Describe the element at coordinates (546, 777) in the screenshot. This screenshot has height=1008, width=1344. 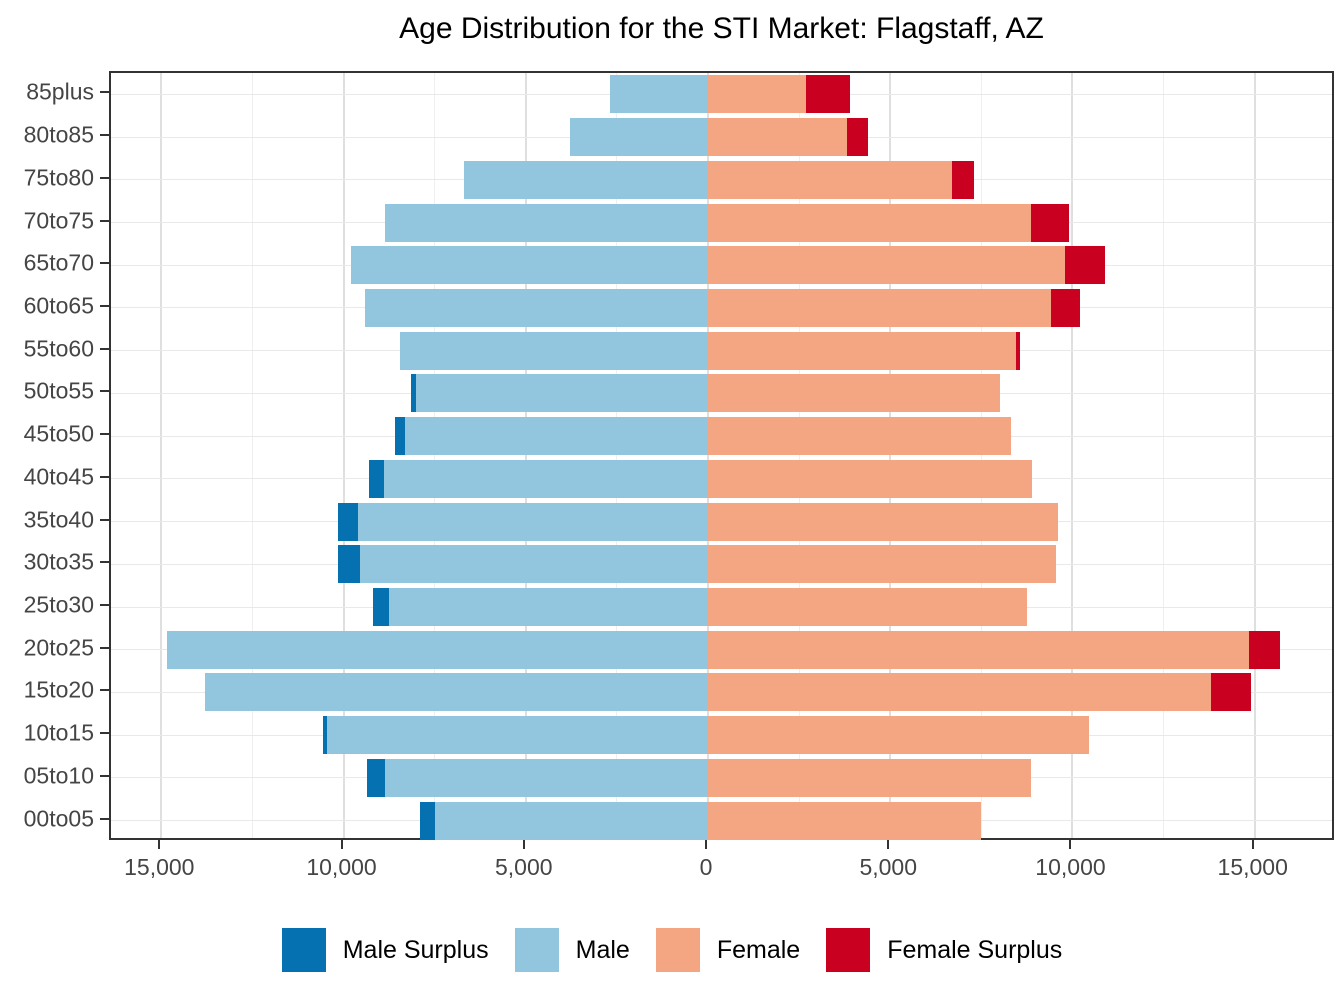
I see `bar-male-05to10` at that location.